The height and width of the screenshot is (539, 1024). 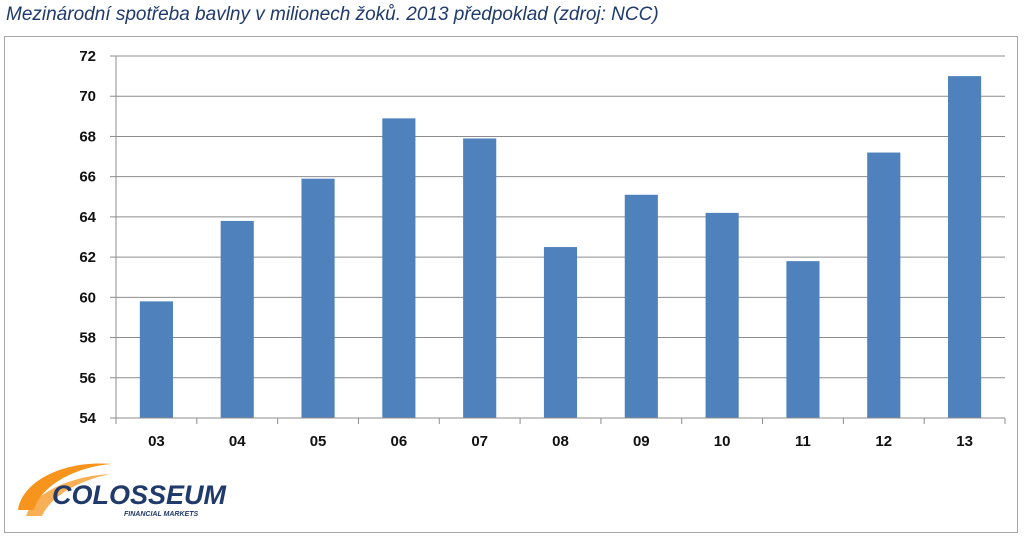 I want to click on x-tick-label-12: 12, so click(x=883, y=441).